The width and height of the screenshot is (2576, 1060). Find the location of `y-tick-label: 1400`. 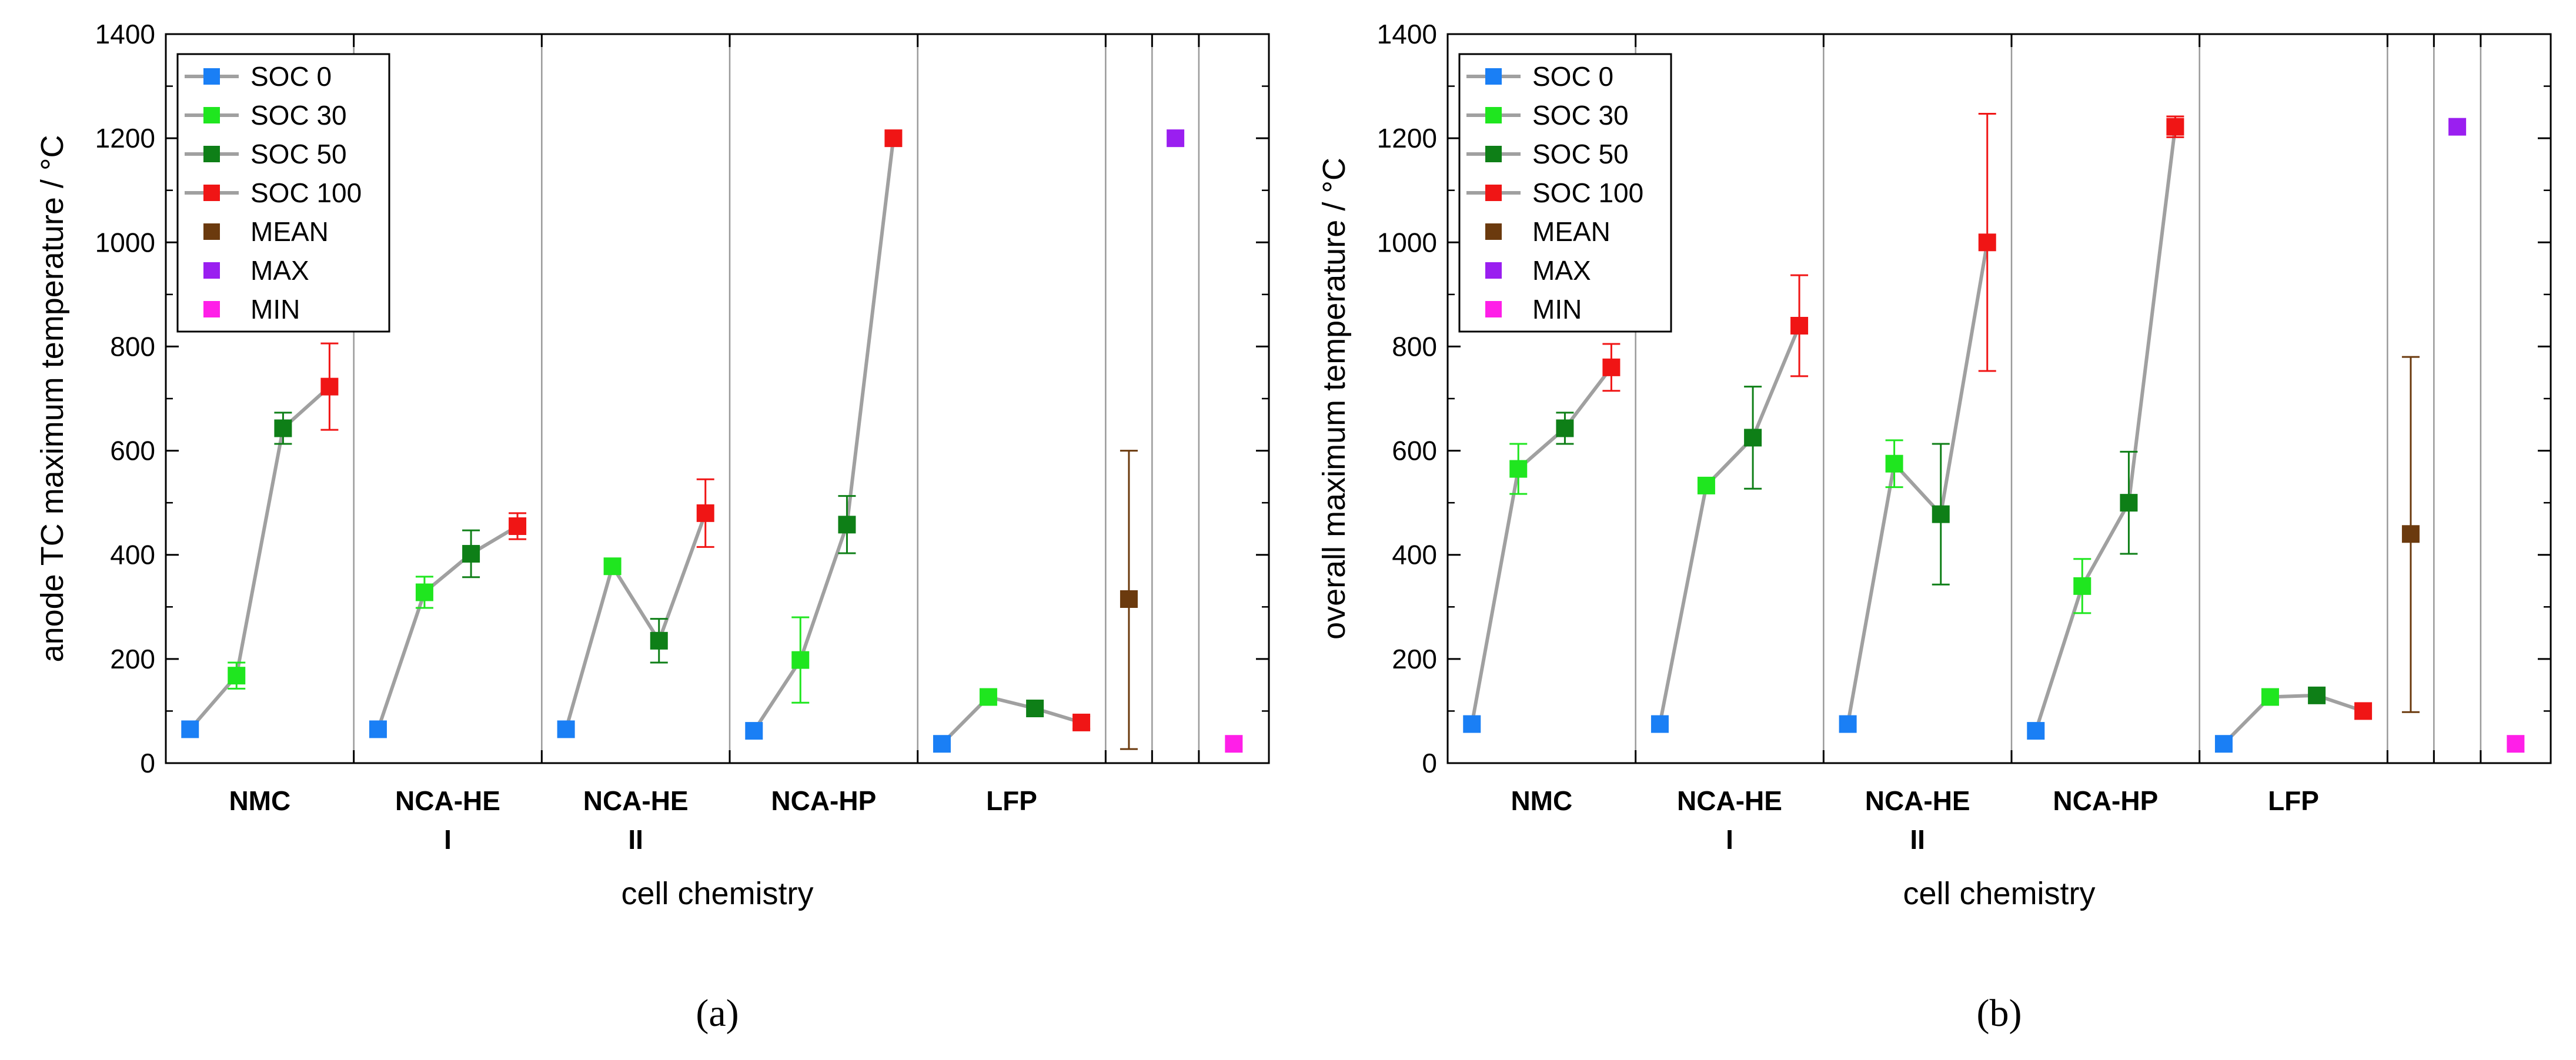

y-tick-label: 1400 is located at coordinates (1407, 34).